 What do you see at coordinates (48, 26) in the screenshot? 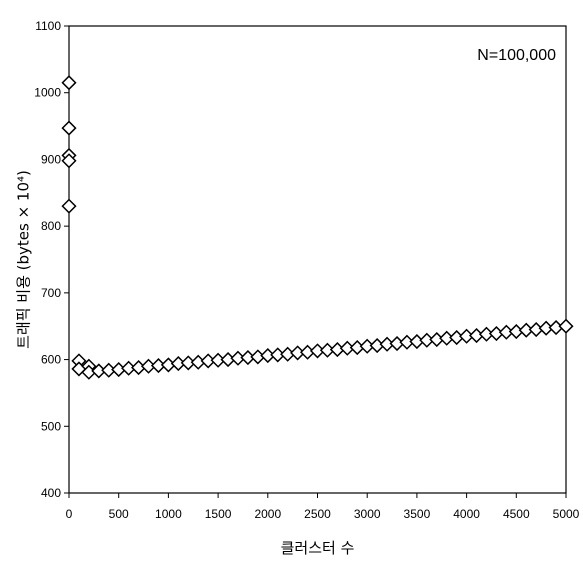
I see `y-tick-label: 1100` at bounding box center [48, 26].